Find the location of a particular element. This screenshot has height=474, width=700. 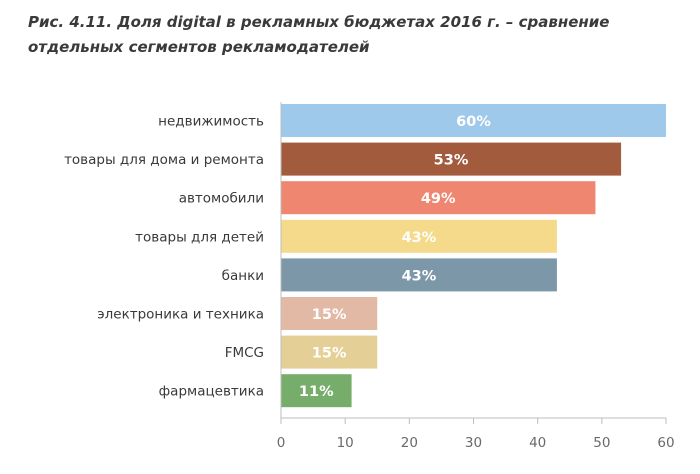

value-label-3: 49% is located at coordinates (438, 199).